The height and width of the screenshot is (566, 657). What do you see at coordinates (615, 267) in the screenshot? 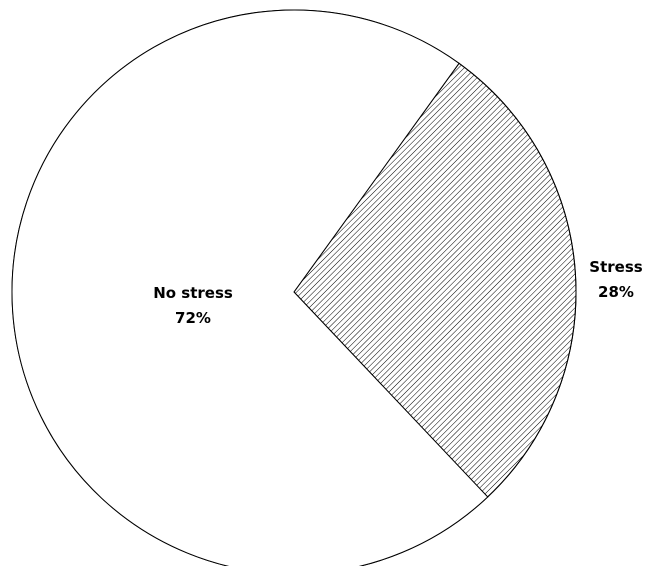
I see `slice-label-stress: Stress` at bounding box center [615, 267].